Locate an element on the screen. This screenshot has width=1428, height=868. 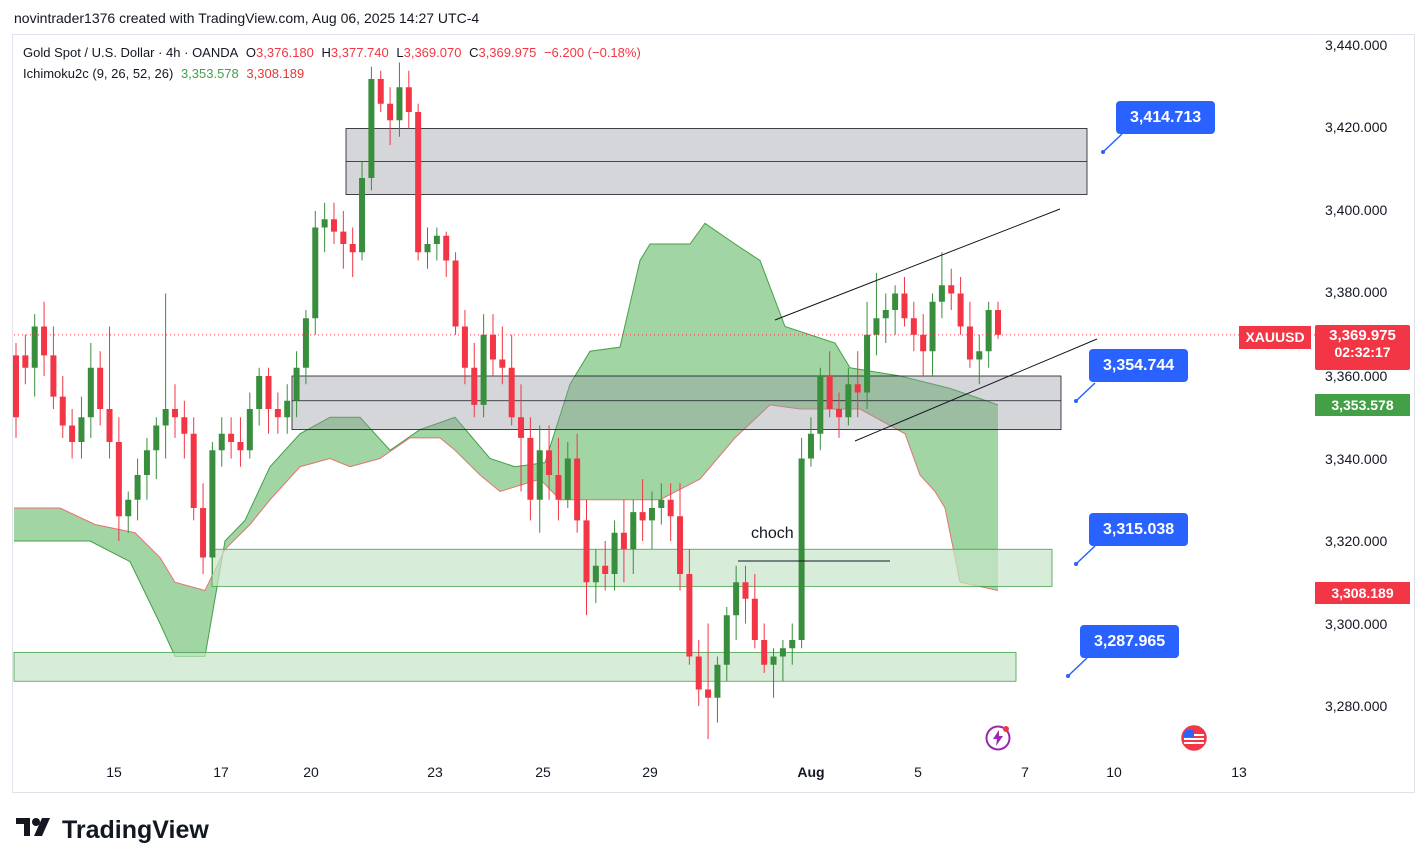
us-flag-event-icon is located at coordinates (1194, 738).